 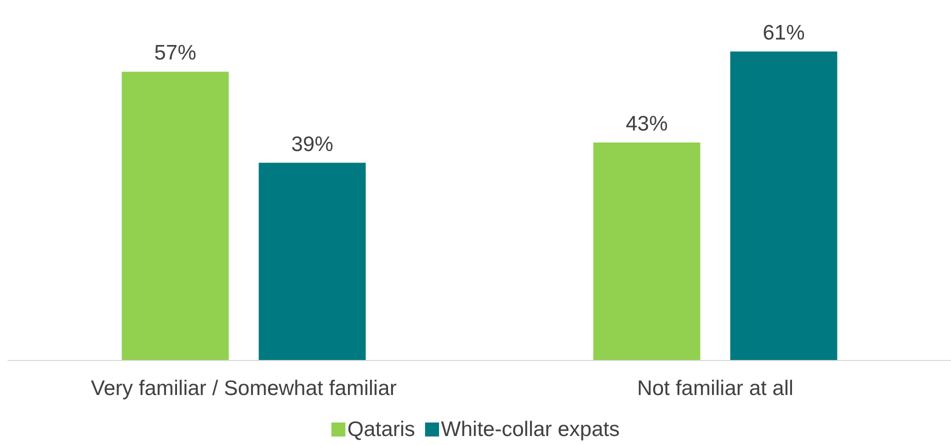 I want to click on data-label: 39%, so click(x=312, y=144).